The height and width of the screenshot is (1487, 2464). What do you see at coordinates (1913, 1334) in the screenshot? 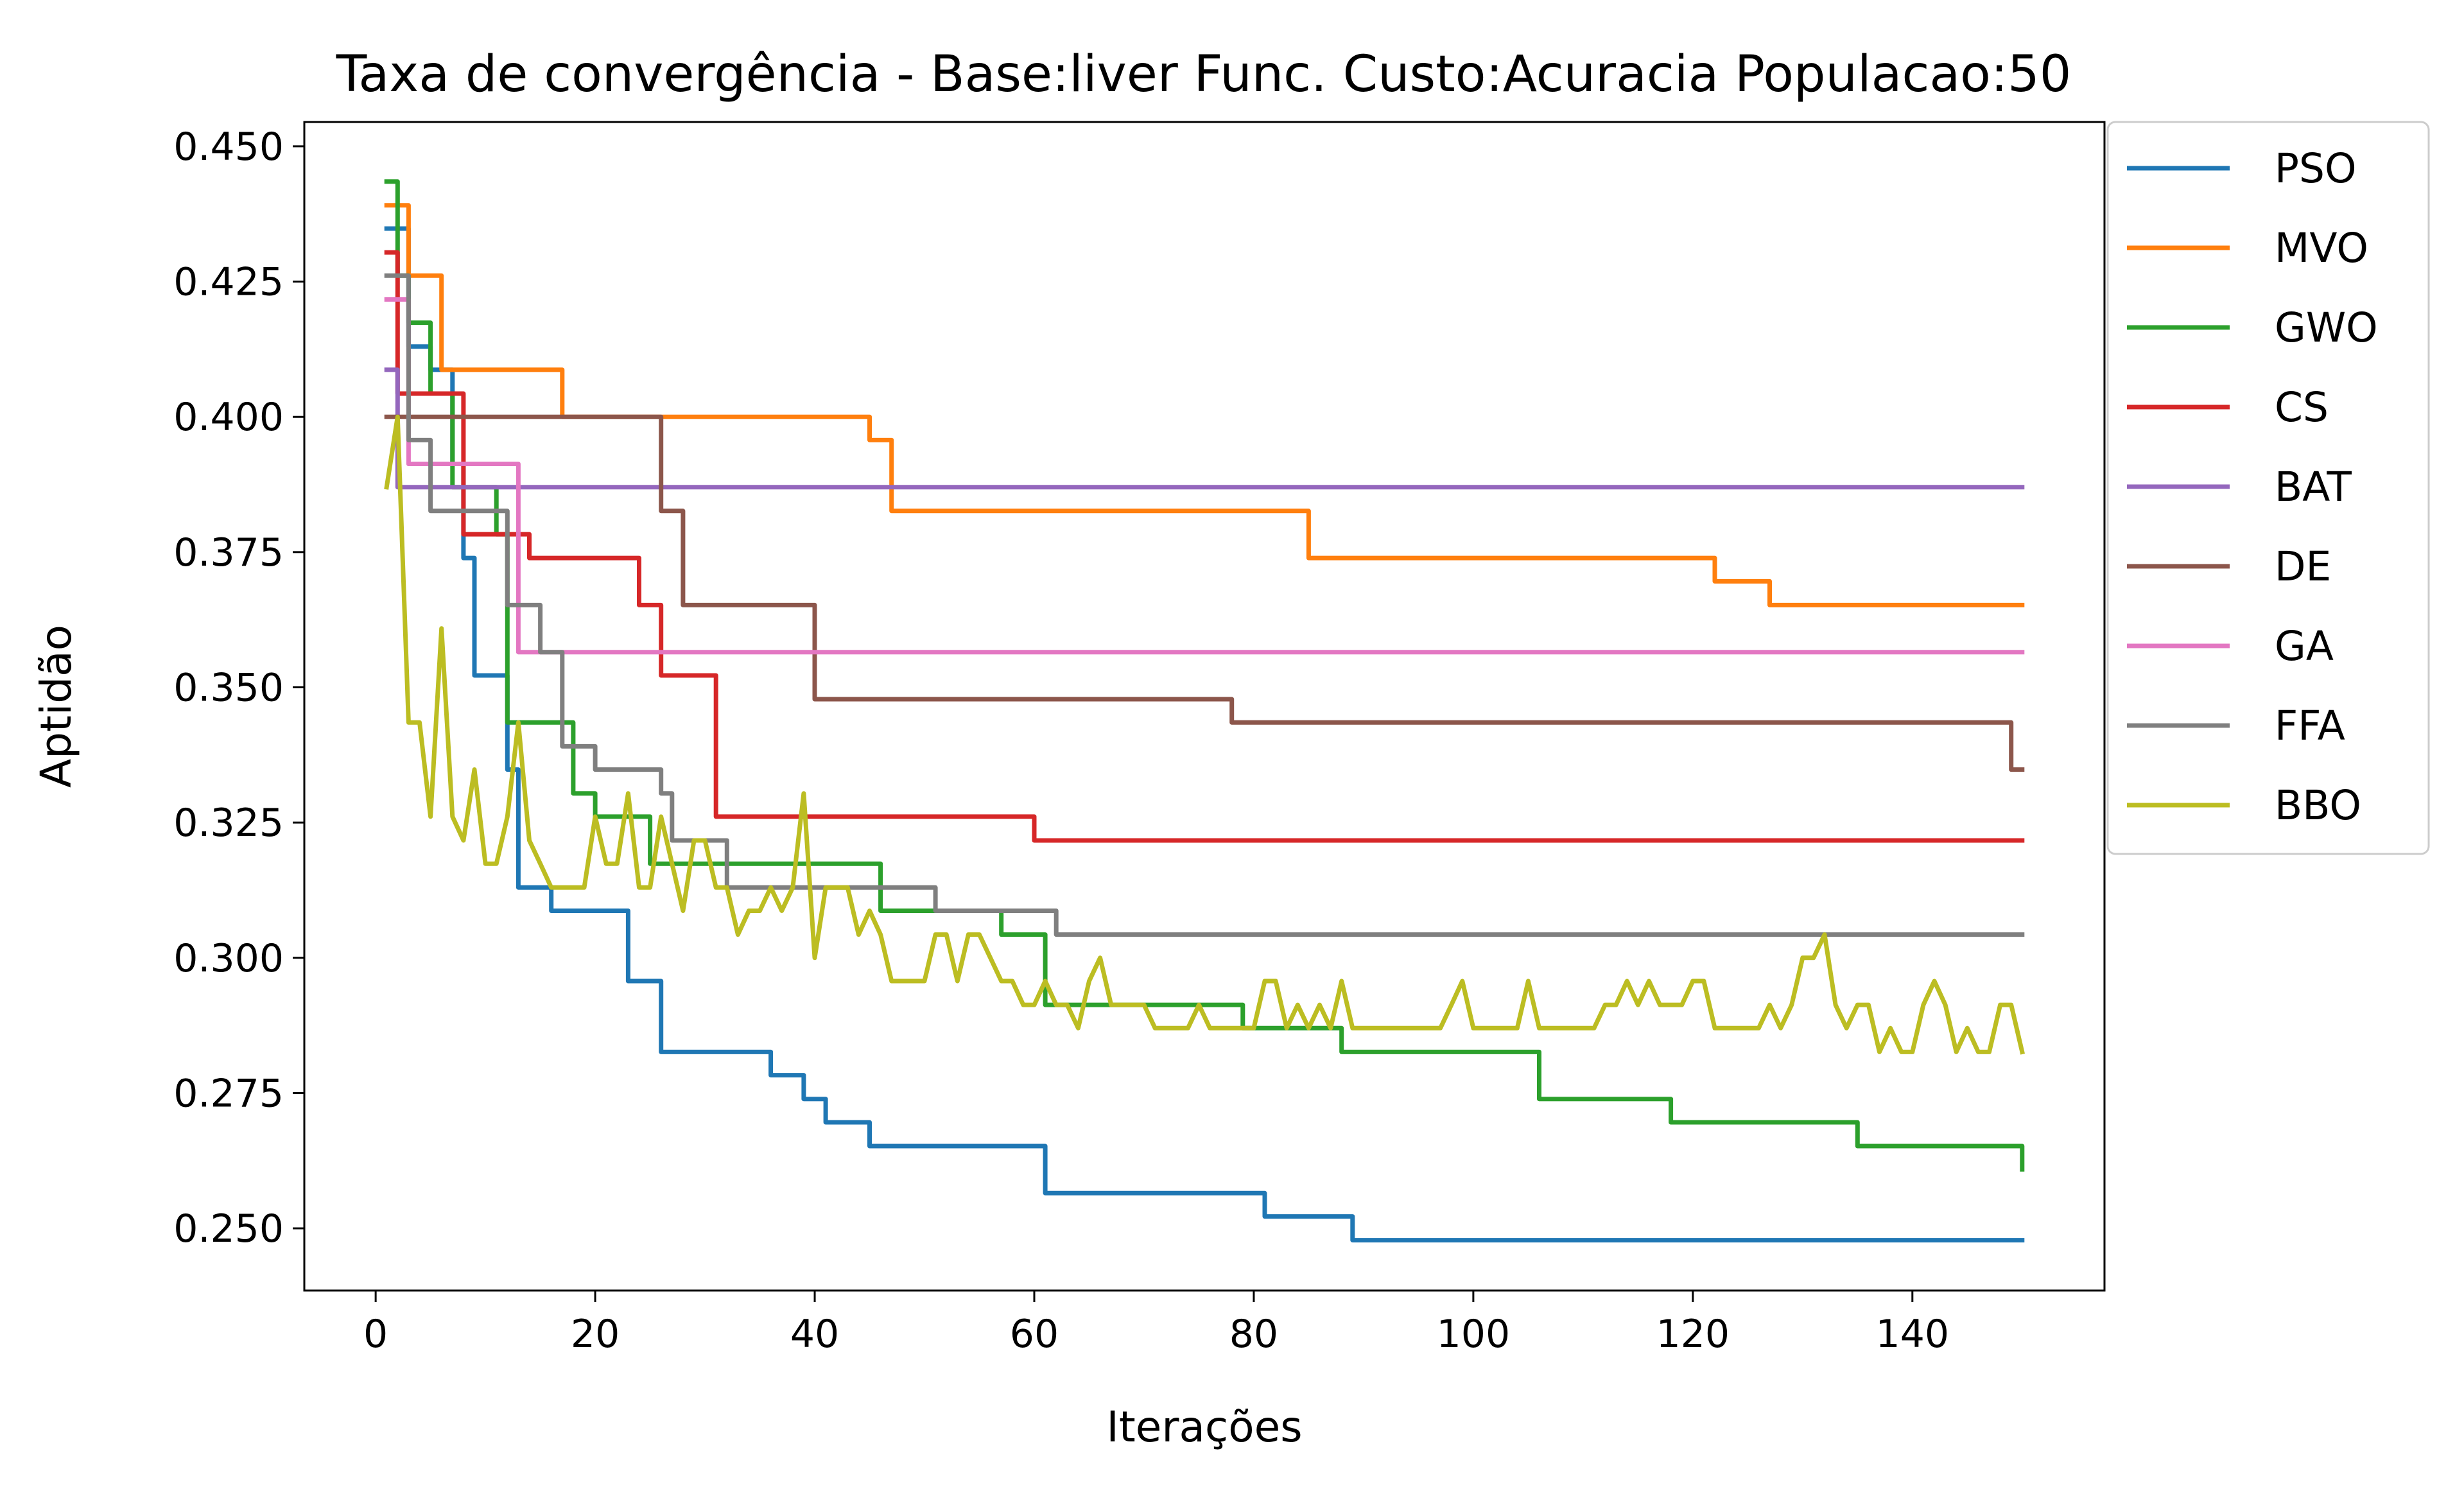
I see `x-tick-label: 140` at bounding box center [1913, 1334].